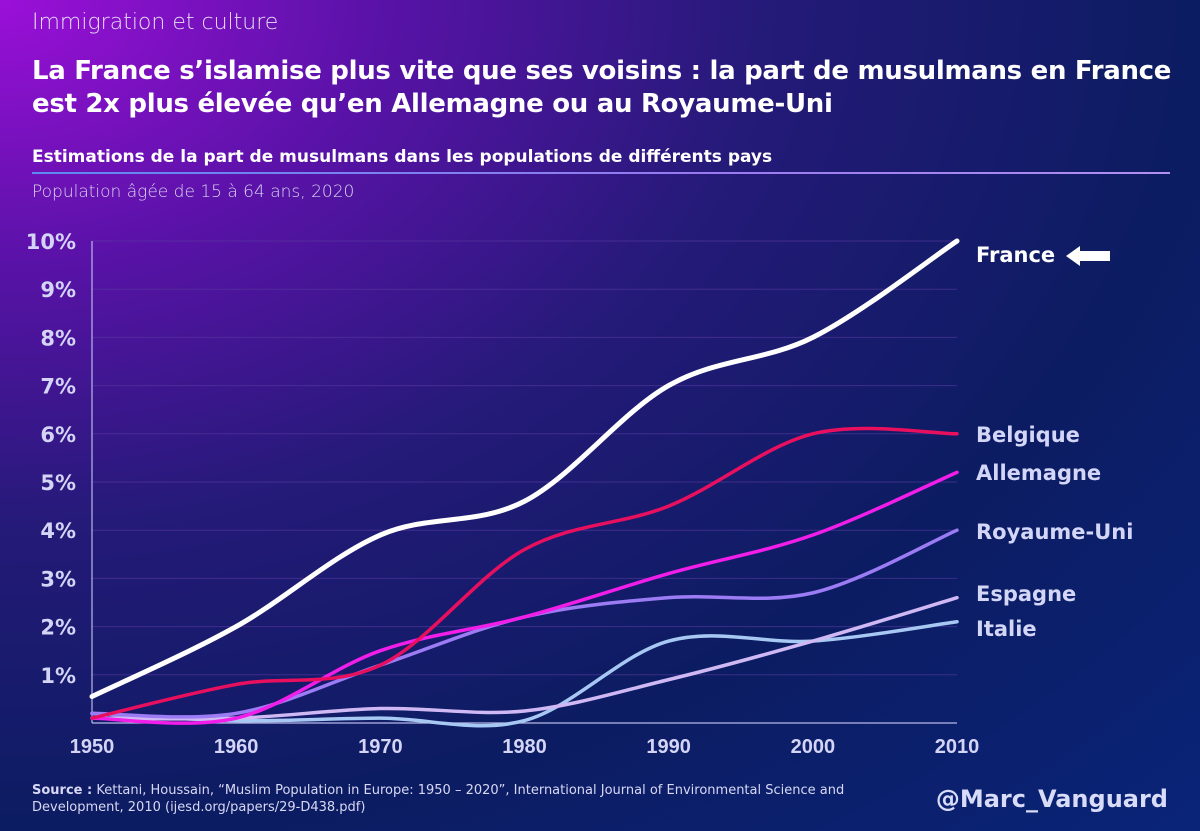 The height and width of the screenshot is (831, 1200). I want to click on y-tick-label: 5%, so click(58, 483).